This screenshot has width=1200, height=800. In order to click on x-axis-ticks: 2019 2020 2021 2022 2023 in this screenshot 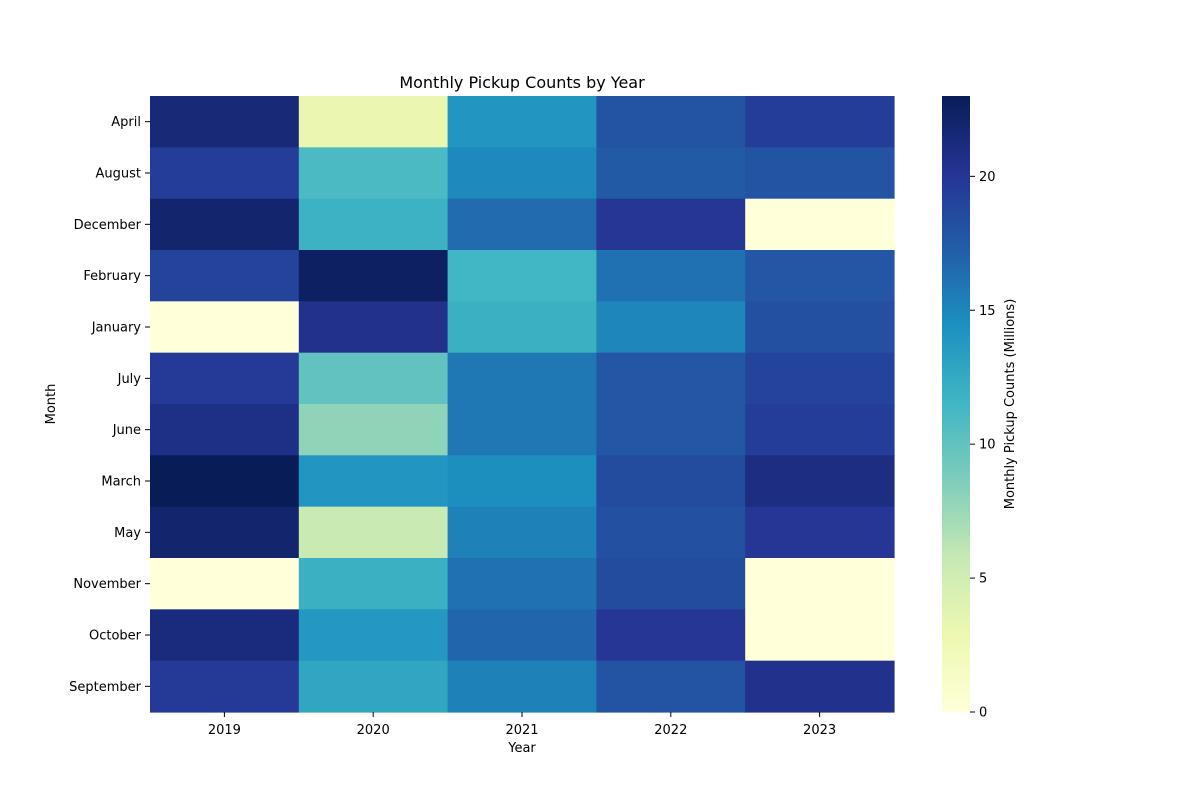, I will do `click(522, 725)`.